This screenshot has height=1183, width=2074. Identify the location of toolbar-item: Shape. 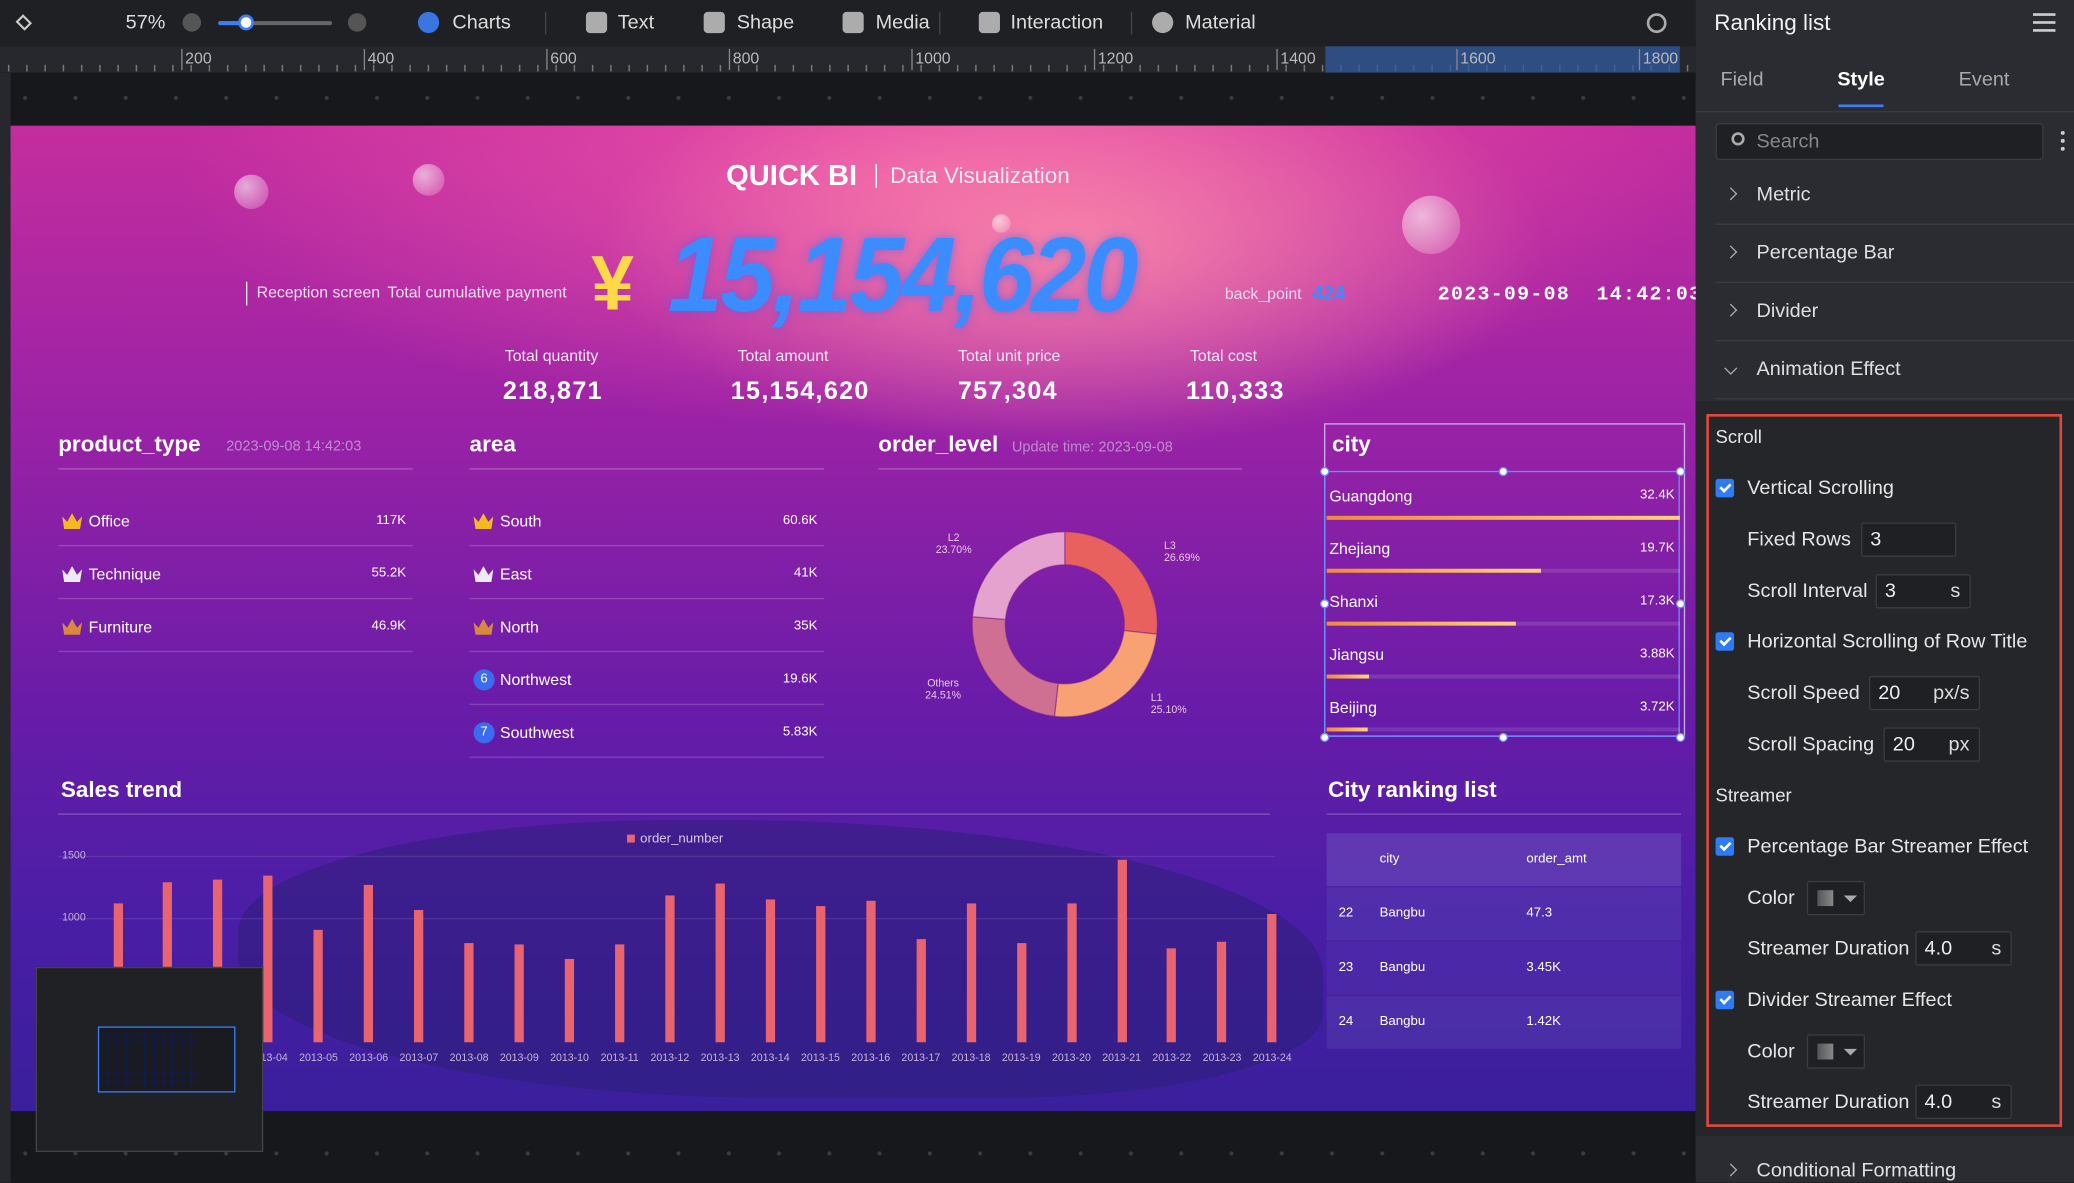
(765, 22).